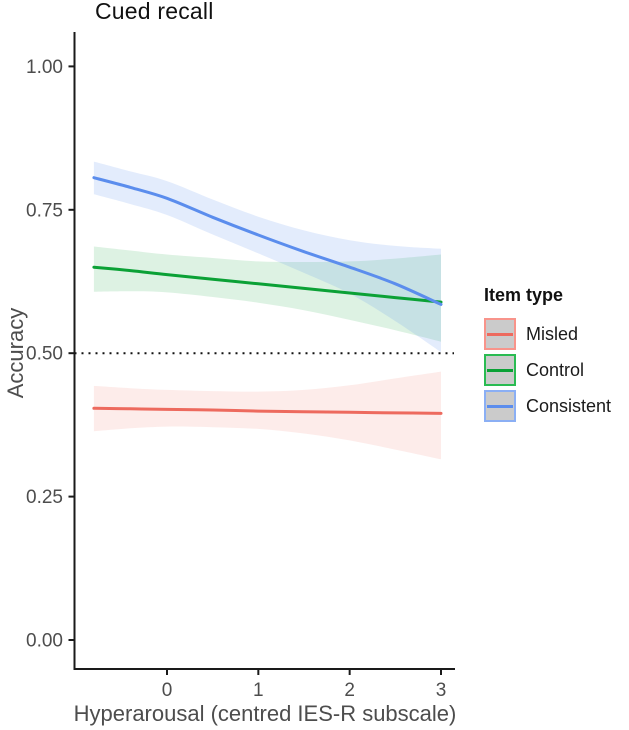 This screenshot has height=730, width=629. I want to click on legend-label: Misled, so click(552, 333).